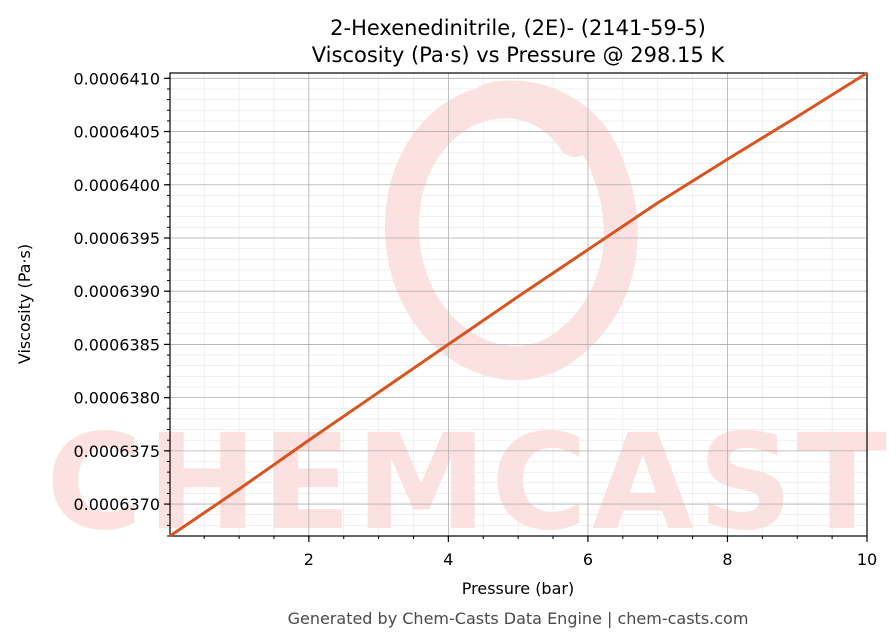  Describe the element at coordinates (448, 559) in the screenshot. I see `x-tick-label: 4` at that location.